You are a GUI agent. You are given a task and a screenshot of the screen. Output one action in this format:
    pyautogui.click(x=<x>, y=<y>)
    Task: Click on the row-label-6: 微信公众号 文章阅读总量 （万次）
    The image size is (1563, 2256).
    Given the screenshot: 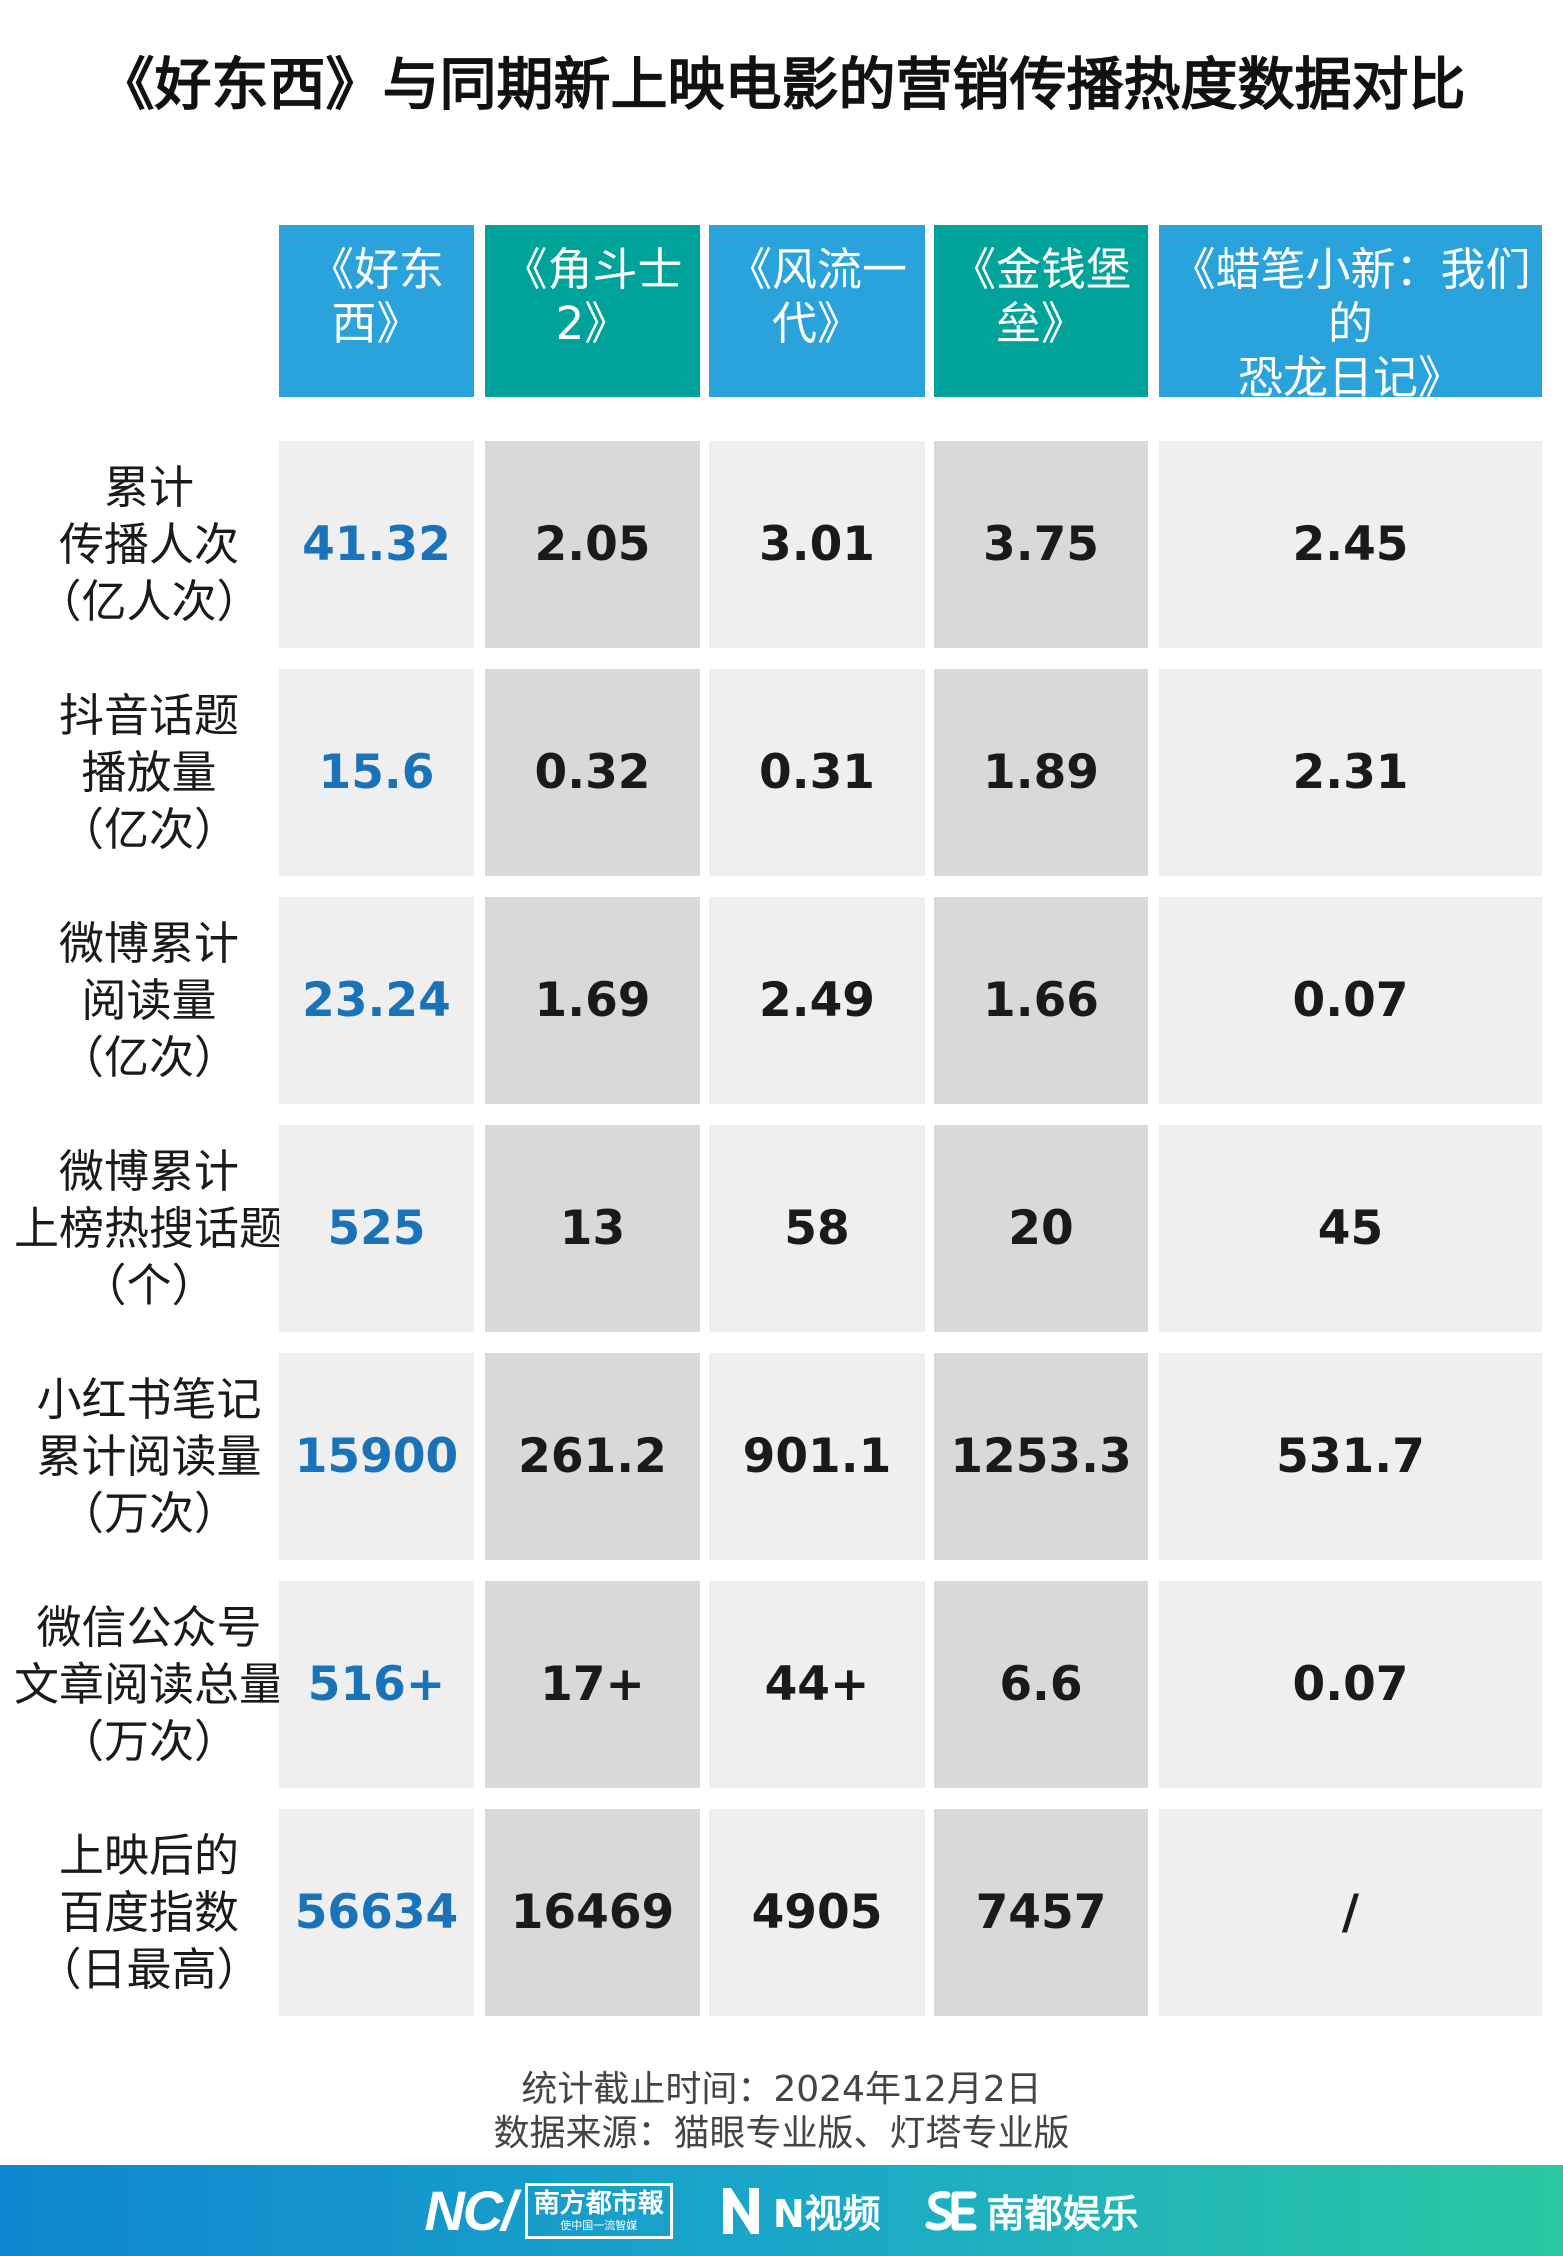 What is the action you would take?
    pyautogui.click(x=148, y=1684)
    